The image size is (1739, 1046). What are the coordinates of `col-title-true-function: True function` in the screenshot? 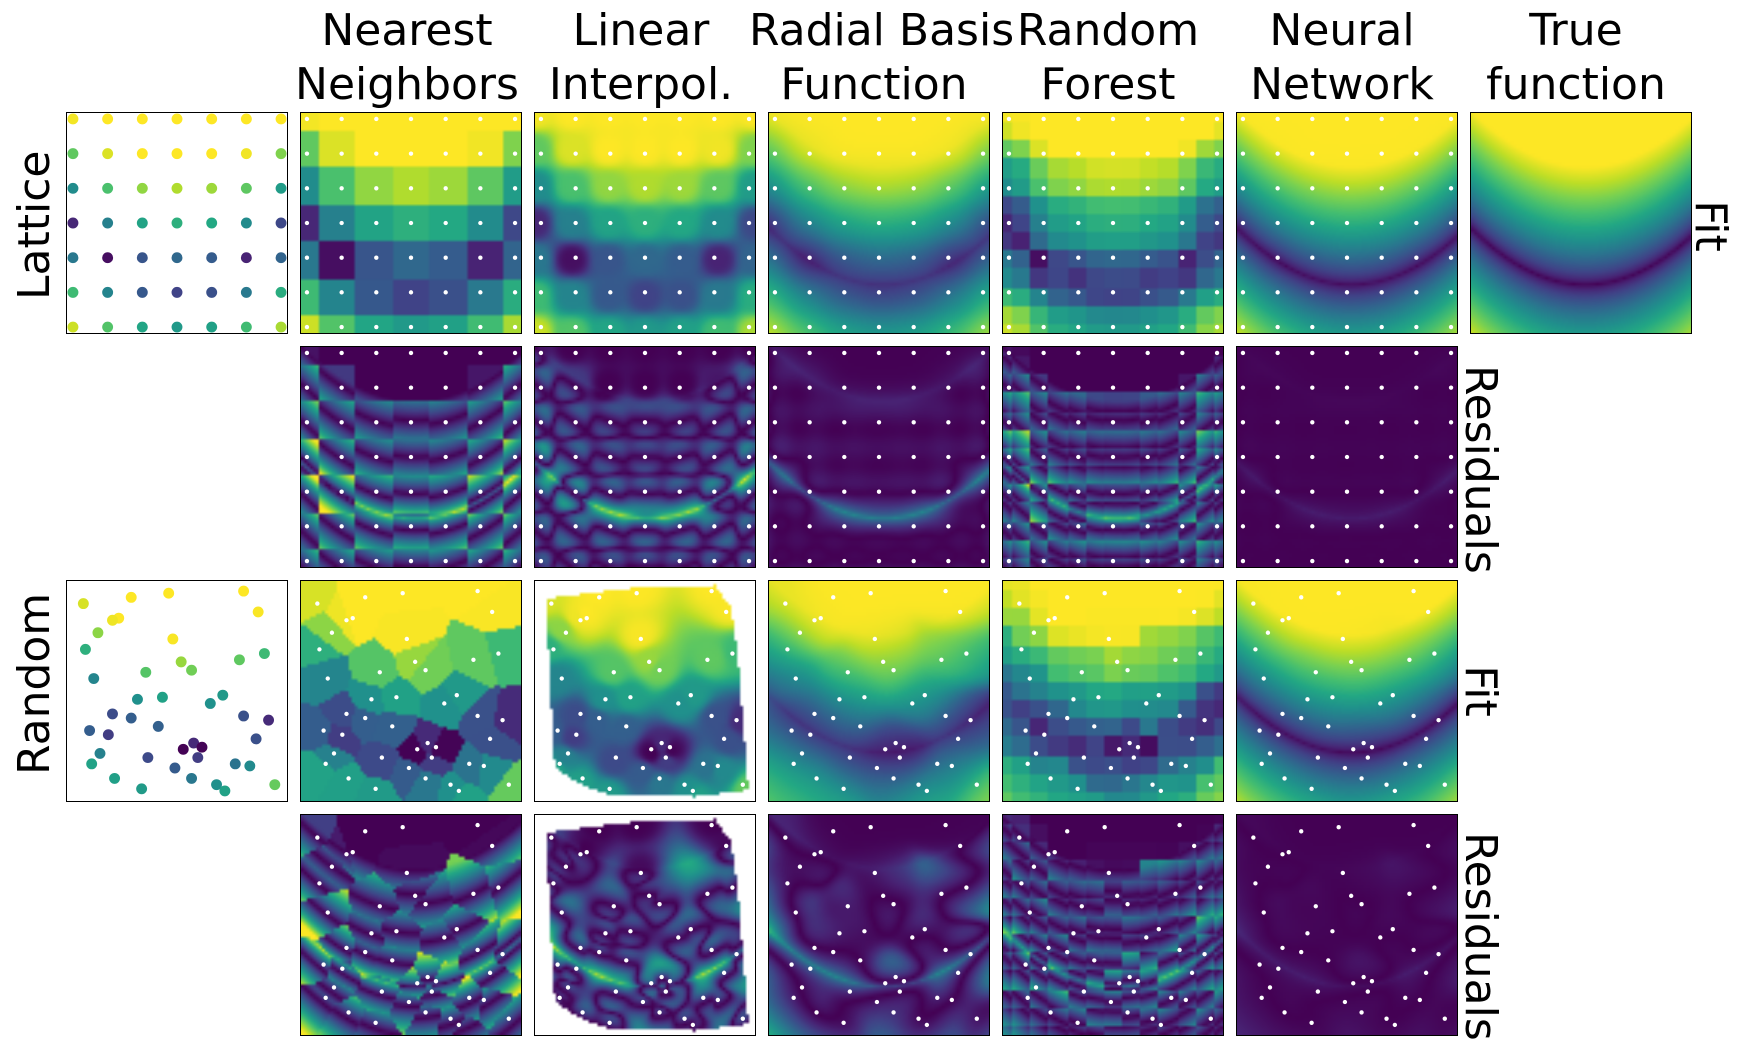 It's located at (1576, 57).